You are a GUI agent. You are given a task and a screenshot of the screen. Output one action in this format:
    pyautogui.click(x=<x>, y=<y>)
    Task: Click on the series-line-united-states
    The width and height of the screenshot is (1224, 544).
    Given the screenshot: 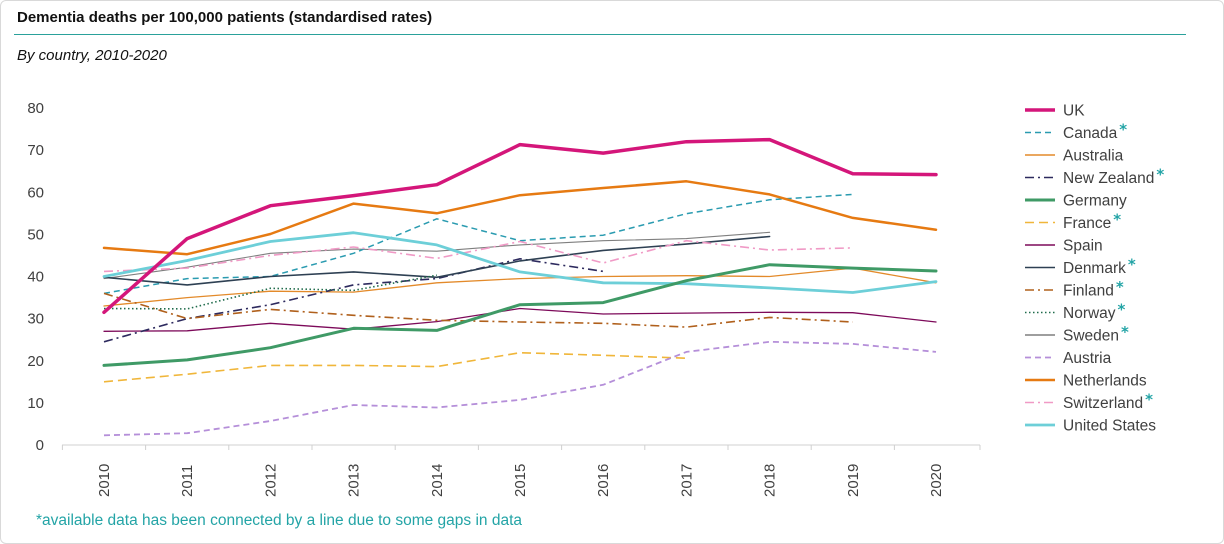 What is the action you would take?
    pyautogui.click(x=520, y=262)
    